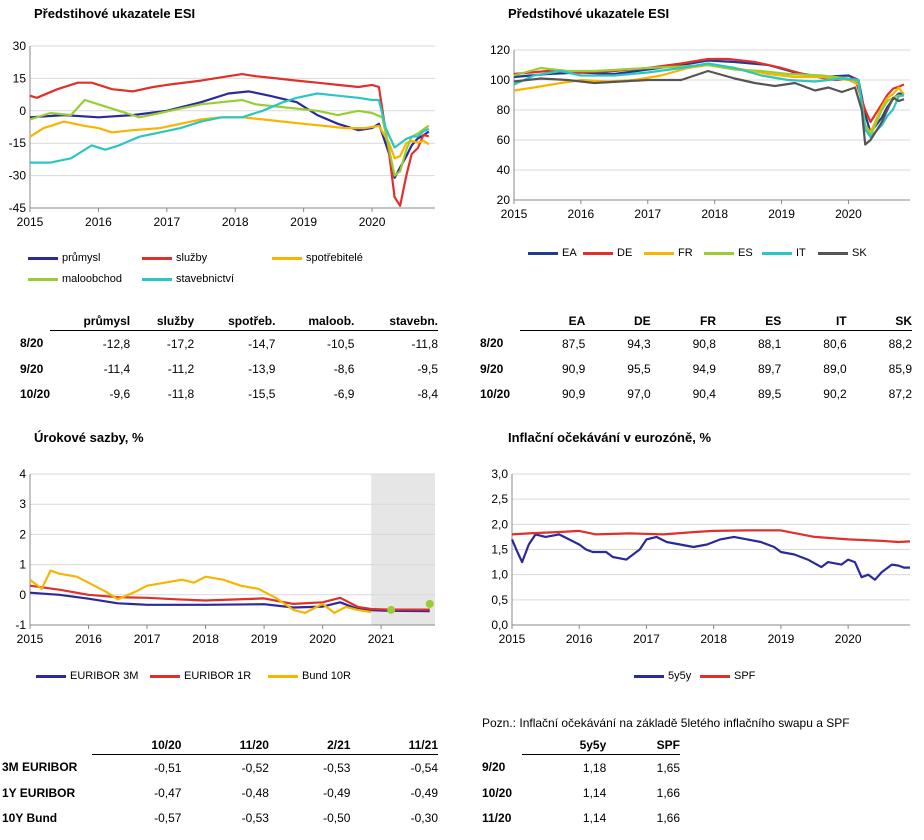 The width and height of the screenshot is (924, 840). What do you see at coordinates (262, 343) in the screenshot?
I see `table-cell: -14,7` at bounding box center [262, 343].